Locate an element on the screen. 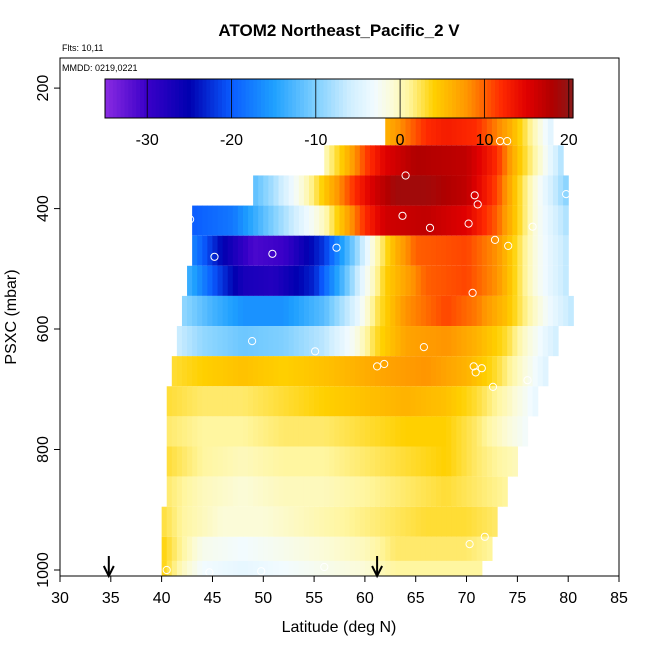 Image resolution: width=650 pixels, height=650 pixels. colorbar-tick-label: -10 is located at coordinates (315, 140).